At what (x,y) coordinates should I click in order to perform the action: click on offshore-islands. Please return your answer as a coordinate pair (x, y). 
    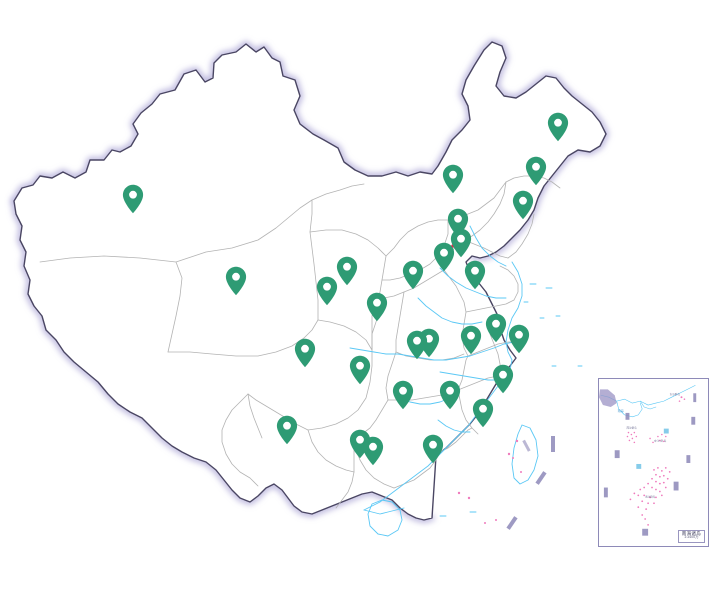
    Looking at the image, I should click on (506, 483).